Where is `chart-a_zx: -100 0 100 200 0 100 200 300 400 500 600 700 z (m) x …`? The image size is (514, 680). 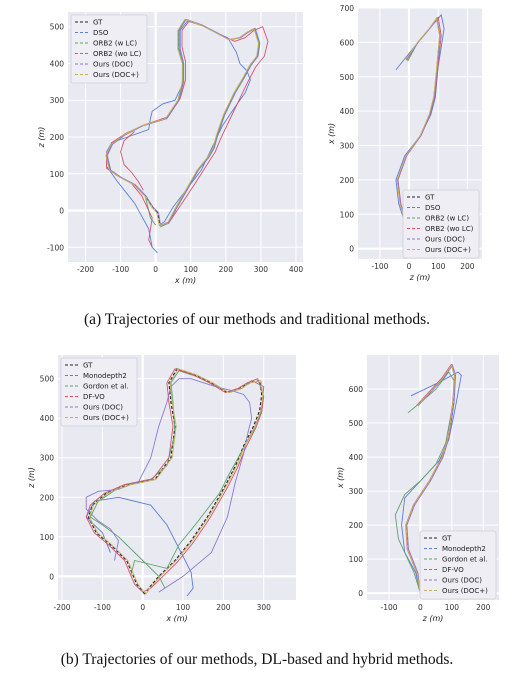
chart-a_zx: -100 0 100 200 0 100 200 300 400 500 600 700 z (m) x … is located at coordinates (404, 143).